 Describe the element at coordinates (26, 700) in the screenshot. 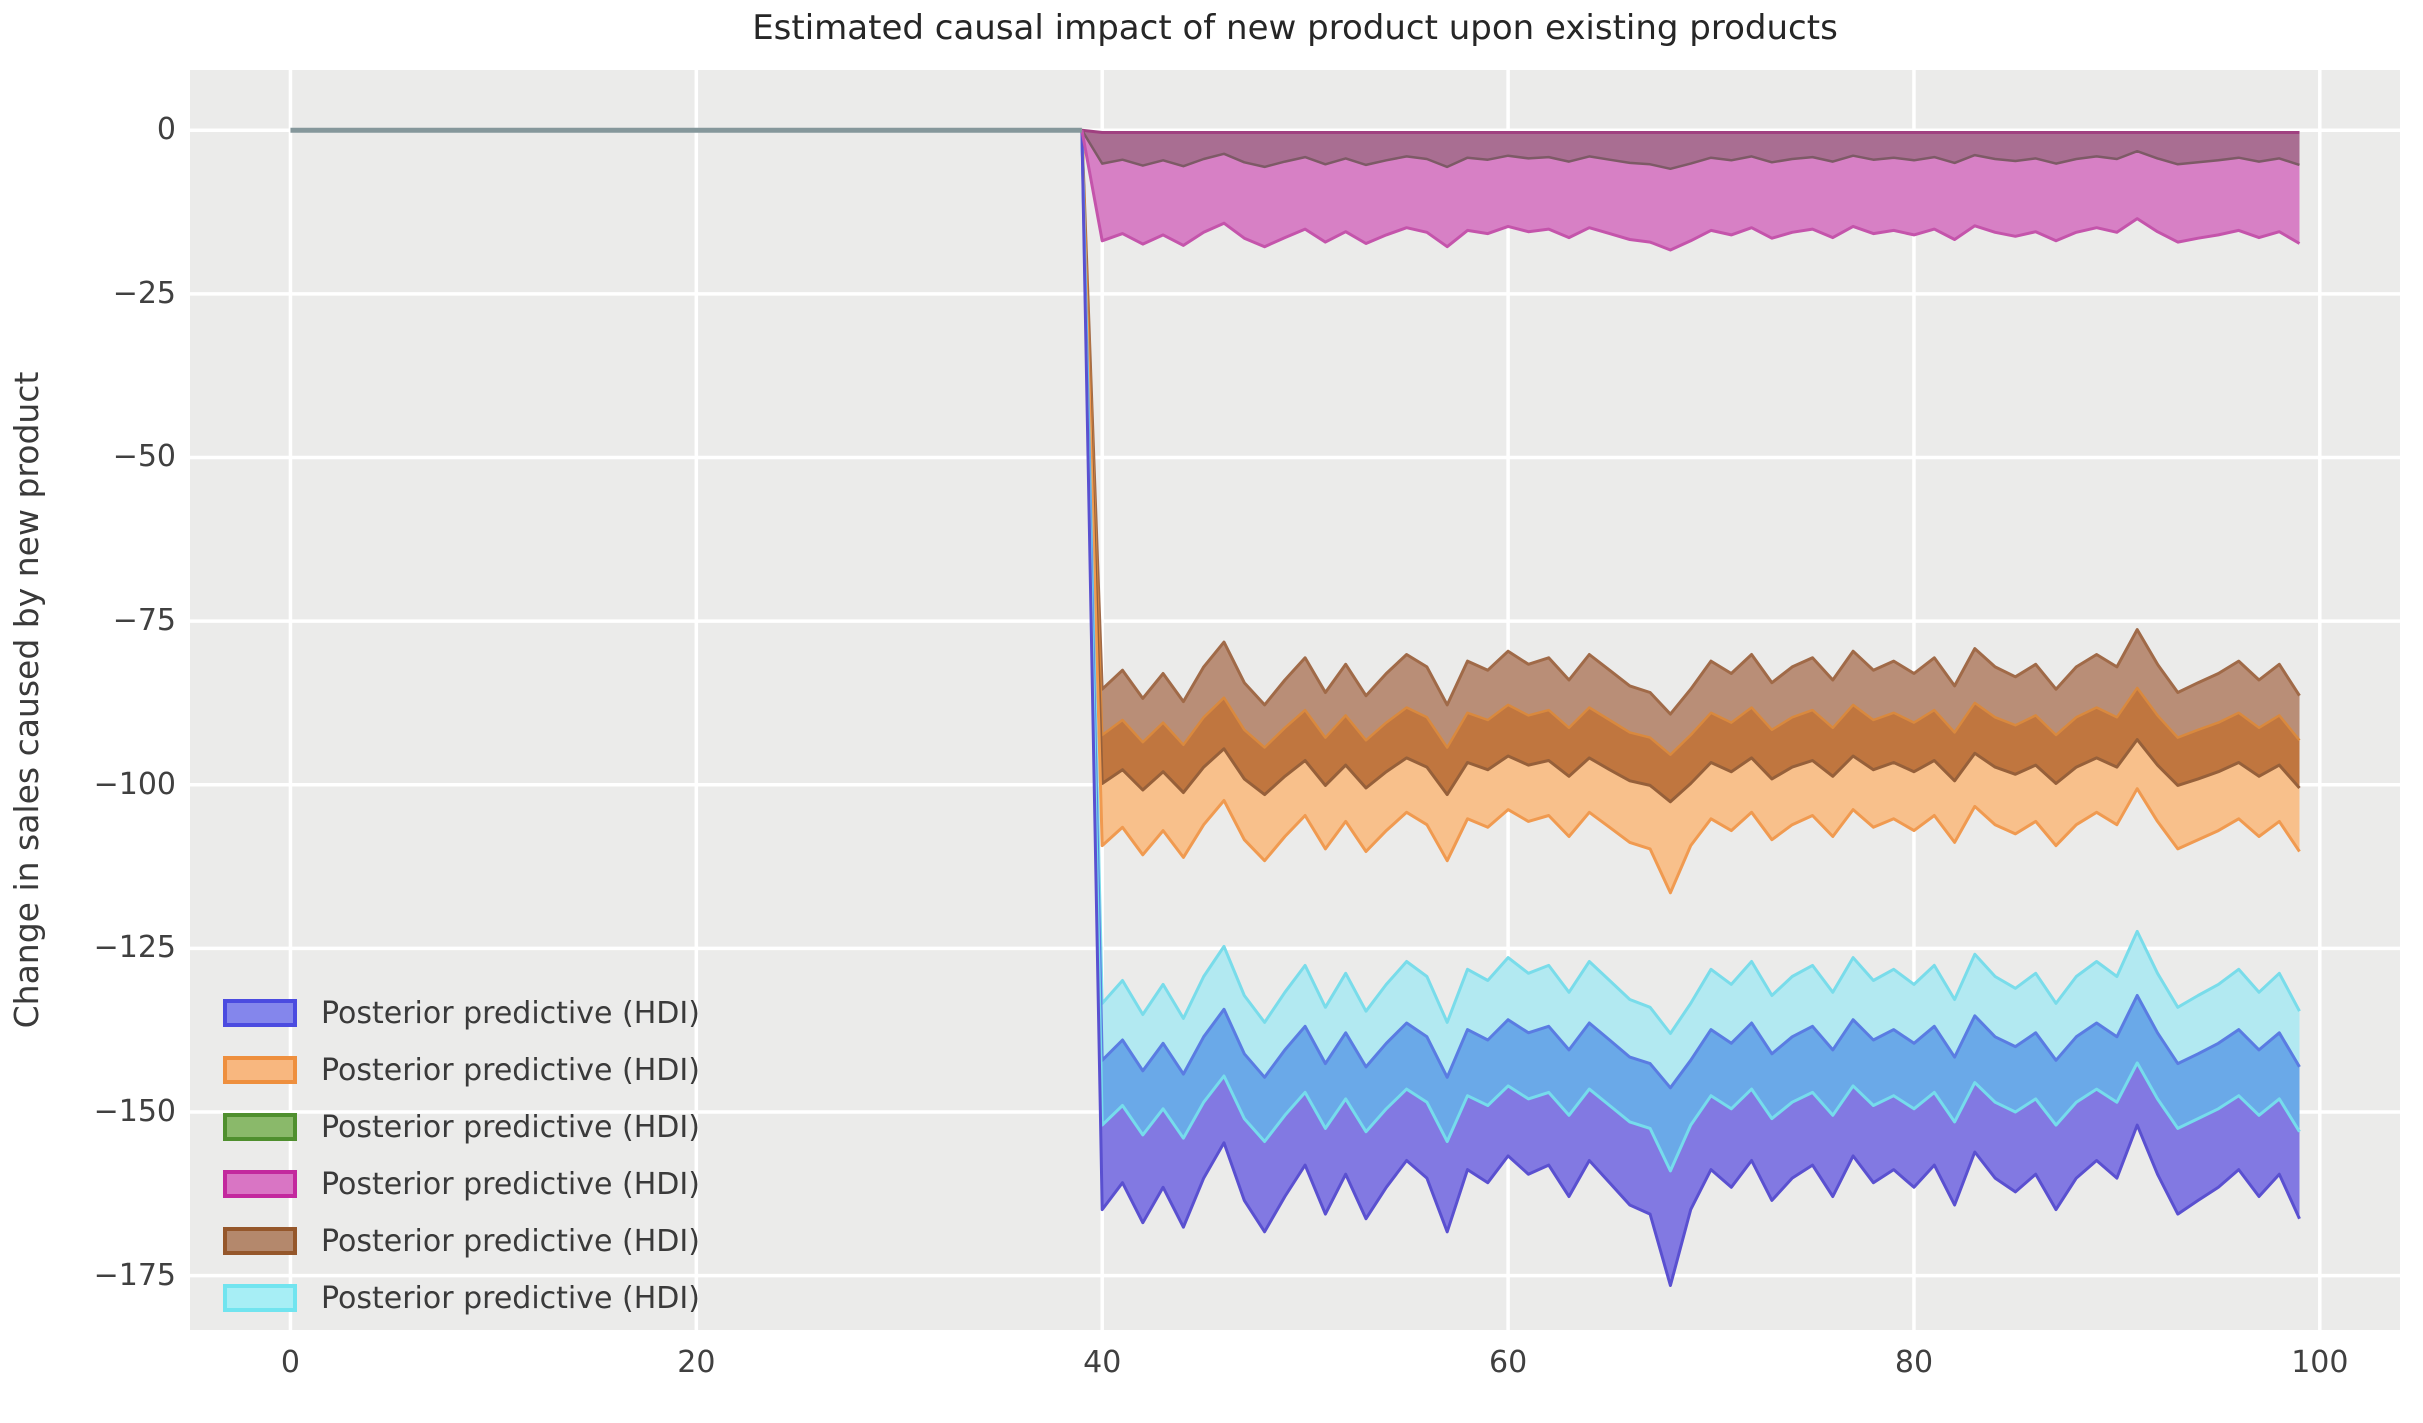

I see `y-axis-label: Change in sales caused by new product` at that location.